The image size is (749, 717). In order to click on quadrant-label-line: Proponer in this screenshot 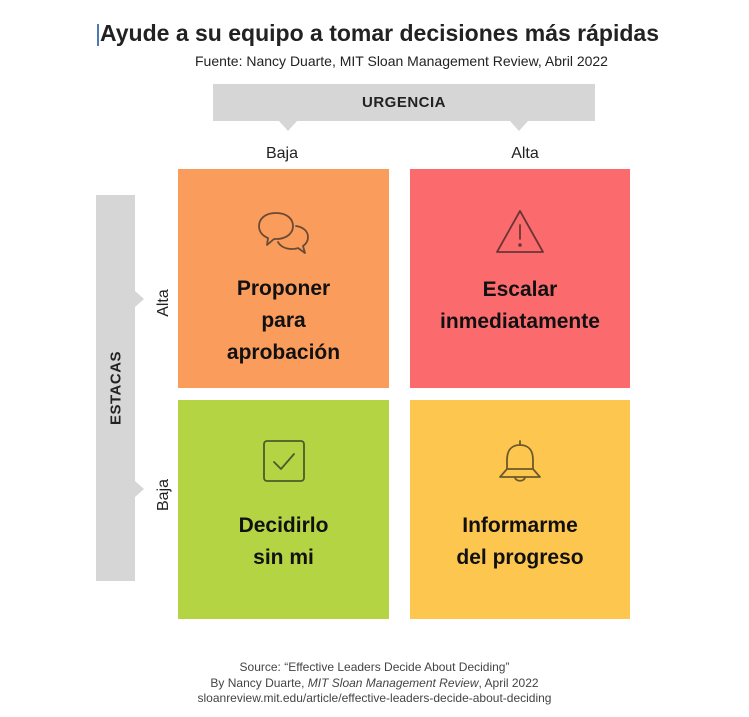, I will do `click(283, 289)`.